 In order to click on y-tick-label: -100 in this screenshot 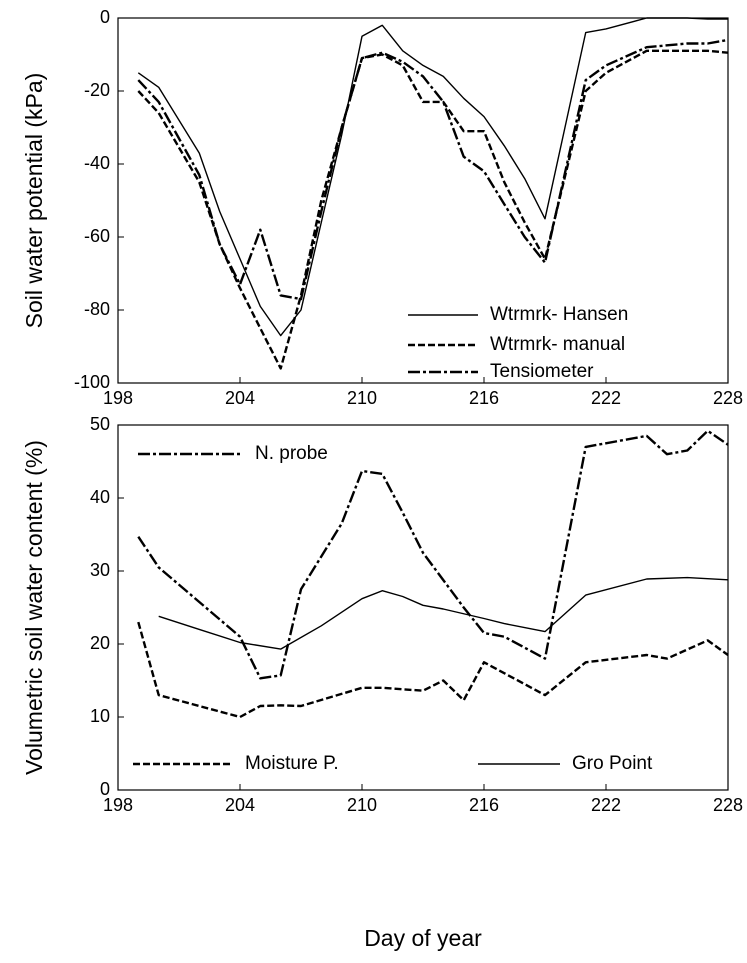, I will do `click(92, 382)`.